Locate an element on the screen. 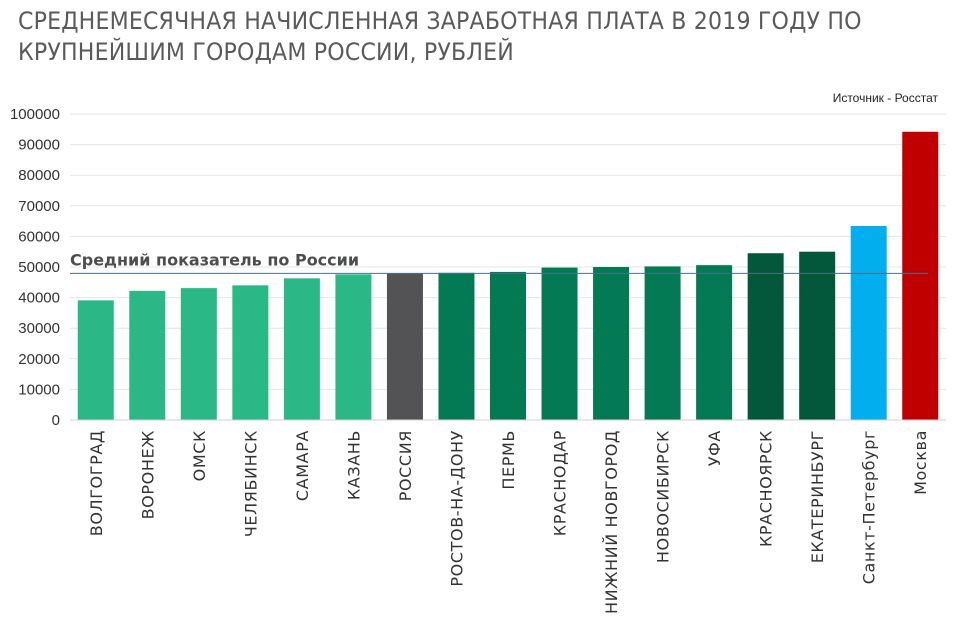 This screenshot has height=623, width=964. x-tick-label: КРАСНОЯРСК is located at coordinates (766, 488).